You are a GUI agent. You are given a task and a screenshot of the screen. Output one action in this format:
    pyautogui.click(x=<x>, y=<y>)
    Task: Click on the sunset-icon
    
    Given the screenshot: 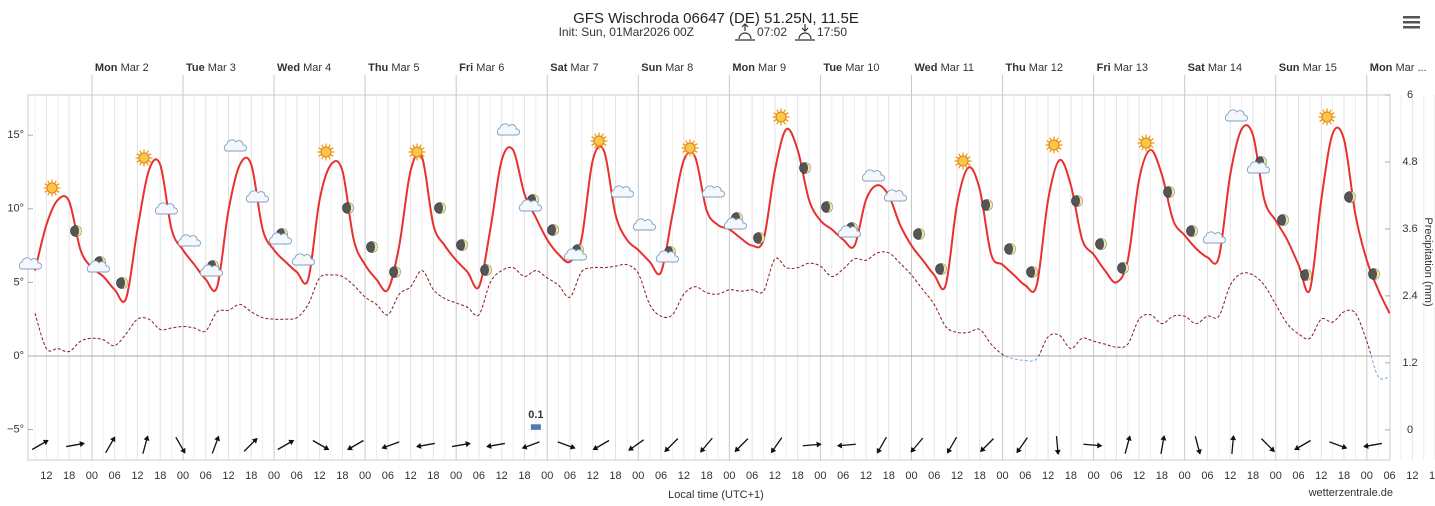 What is the action you would take?
    pyautogui.click(x=805, y=32)
    